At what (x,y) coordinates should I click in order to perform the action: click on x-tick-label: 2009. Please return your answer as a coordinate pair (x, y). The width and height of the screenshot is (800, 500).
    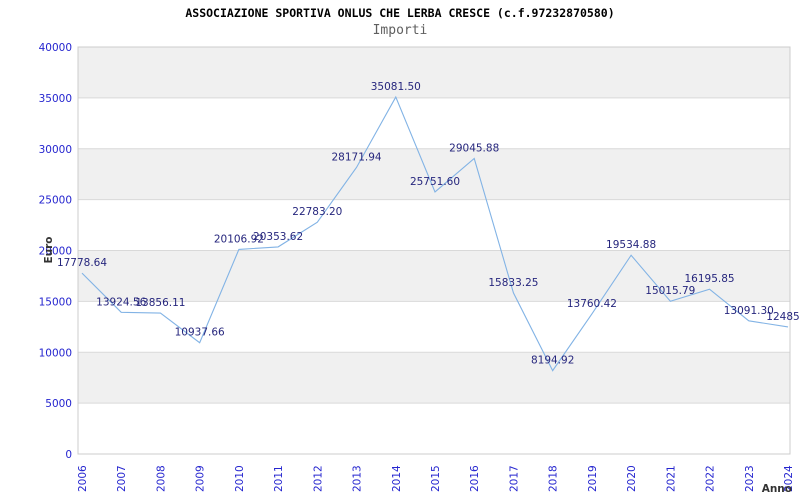
    Looking at the image, I should click on (201, 478).